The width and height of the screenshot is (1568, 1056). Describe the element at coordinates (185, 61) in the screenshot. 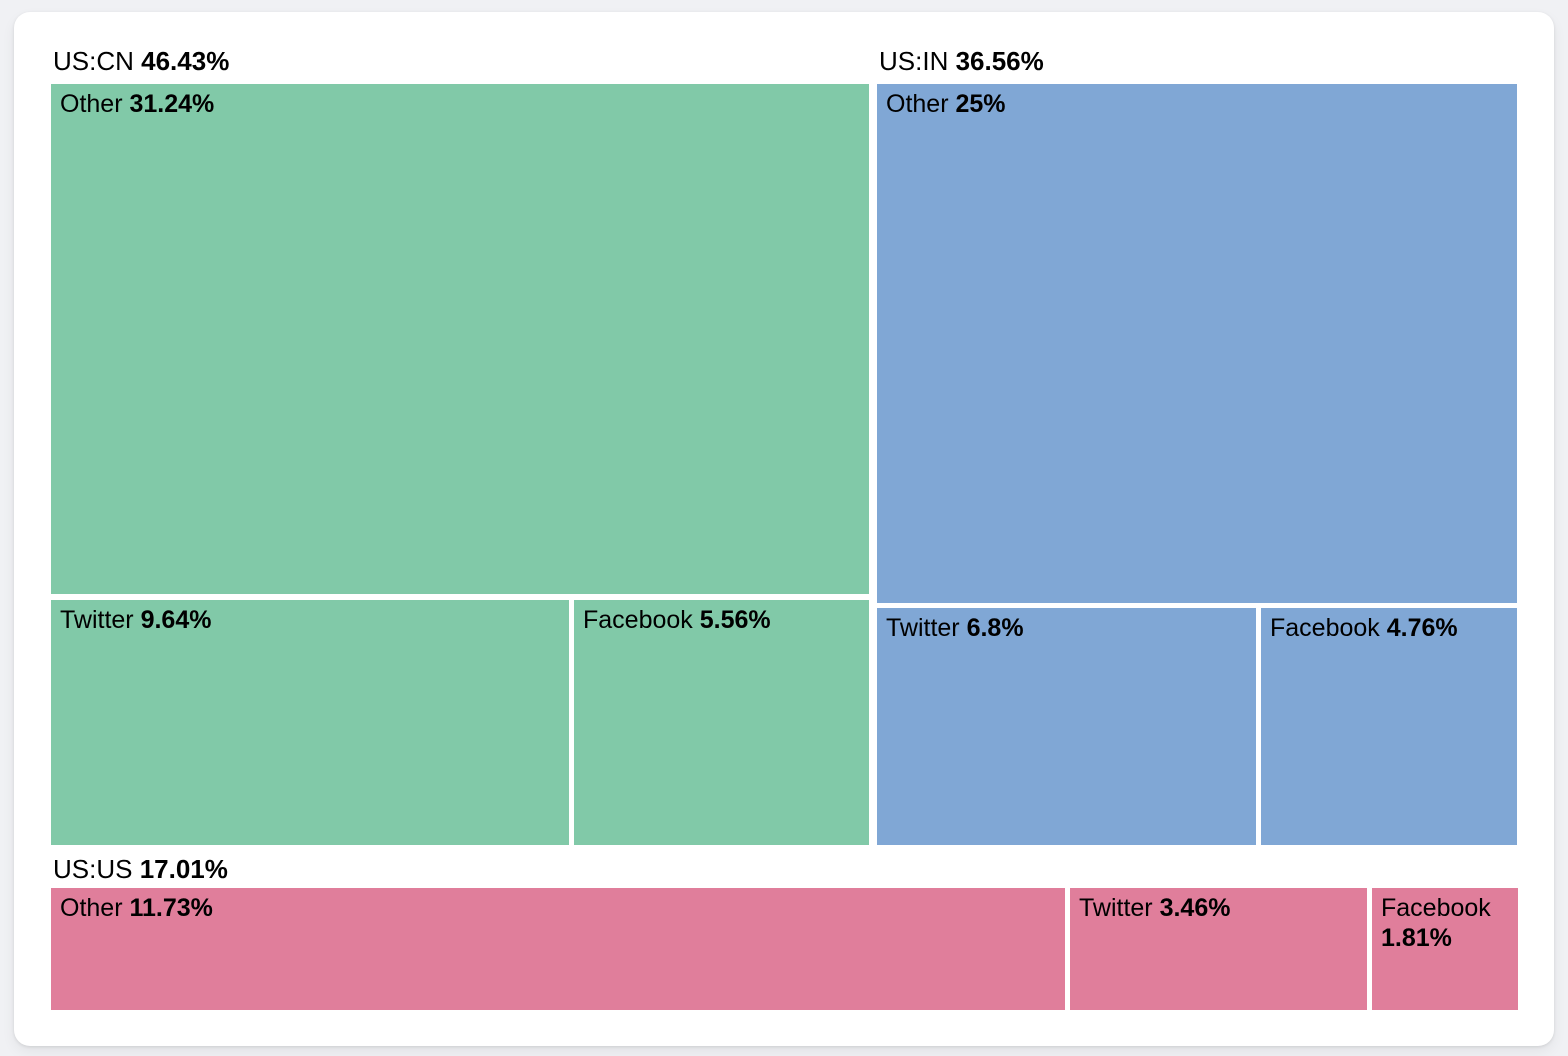

I see `group-share: 46.43%` at that location.